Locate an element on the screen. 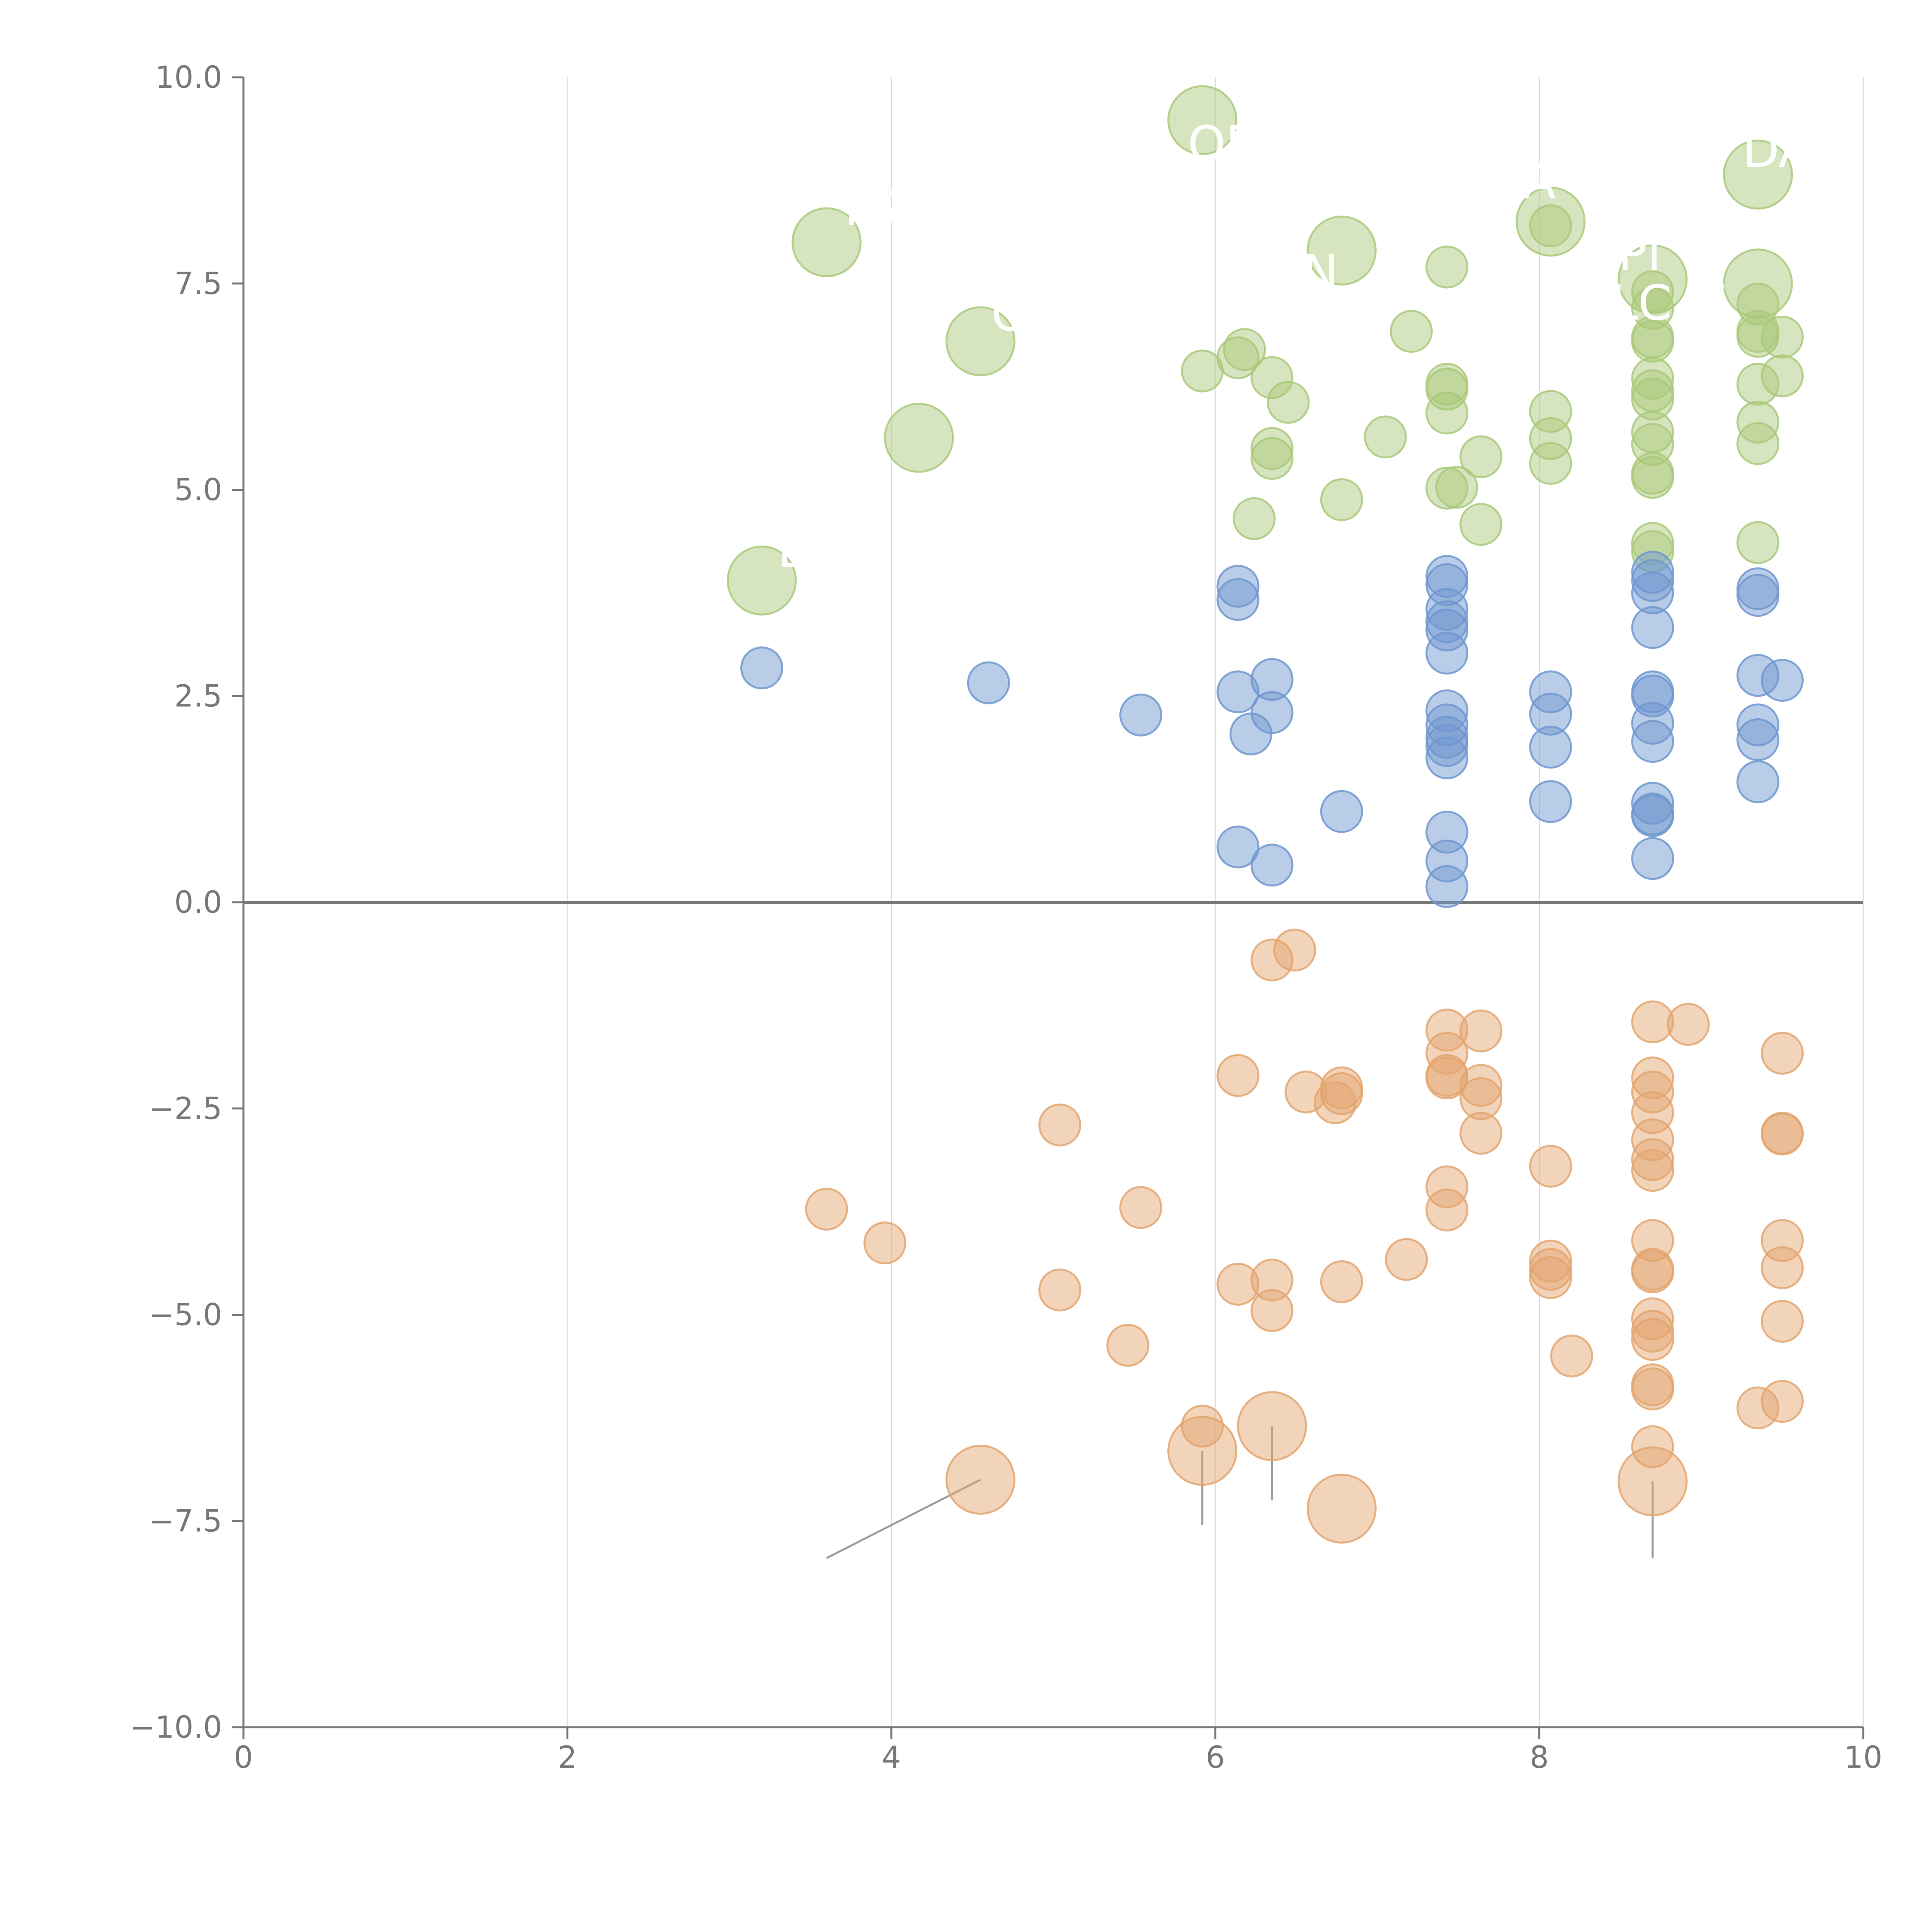  annotation-label: A is located at coordinates (1540, 182).